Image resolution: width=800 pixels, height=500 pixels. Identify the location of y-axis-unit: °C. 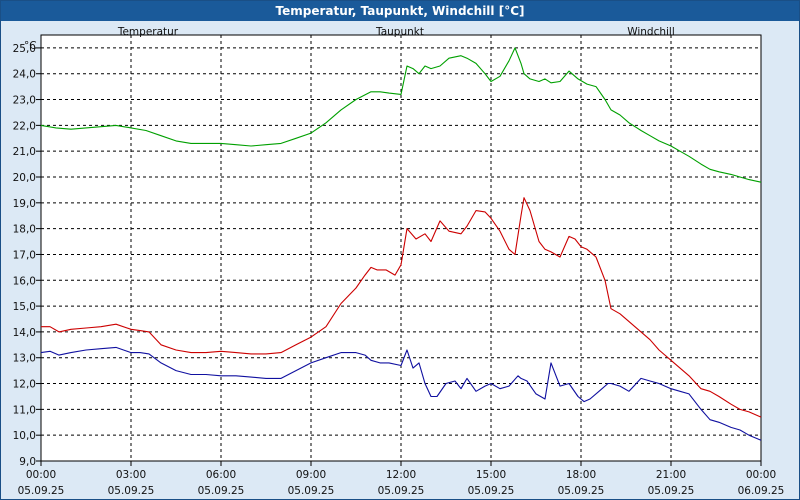
(30, 46).